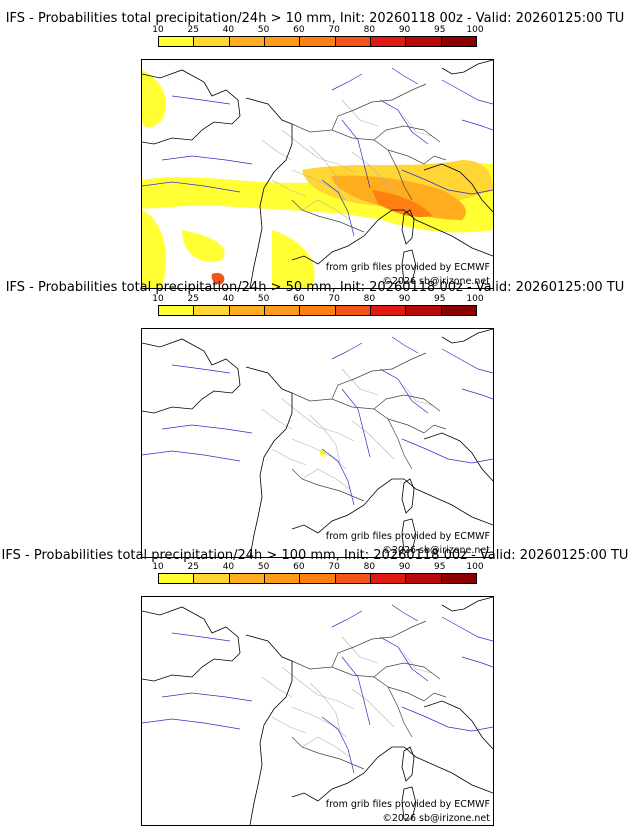 This screenshot has height=828, width=630. Describe the element at coordinates (334, 299) in the screenshot. I see `colorbar-tick-label: 70` at that location.